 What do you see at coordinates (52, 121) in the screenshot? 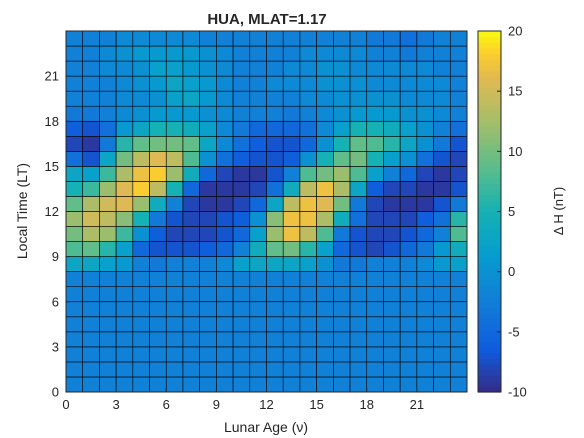
I see `y-tick-label: 18` at bounding box center [52, 121].